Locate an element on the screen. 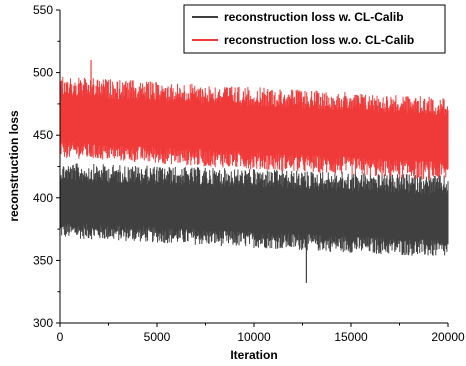 The height and width of the screenshot is (366, 466). legend-label-wo-cl-calib: reconstruction loss w.o. CL-Calib is located at coordinates (319, 40).